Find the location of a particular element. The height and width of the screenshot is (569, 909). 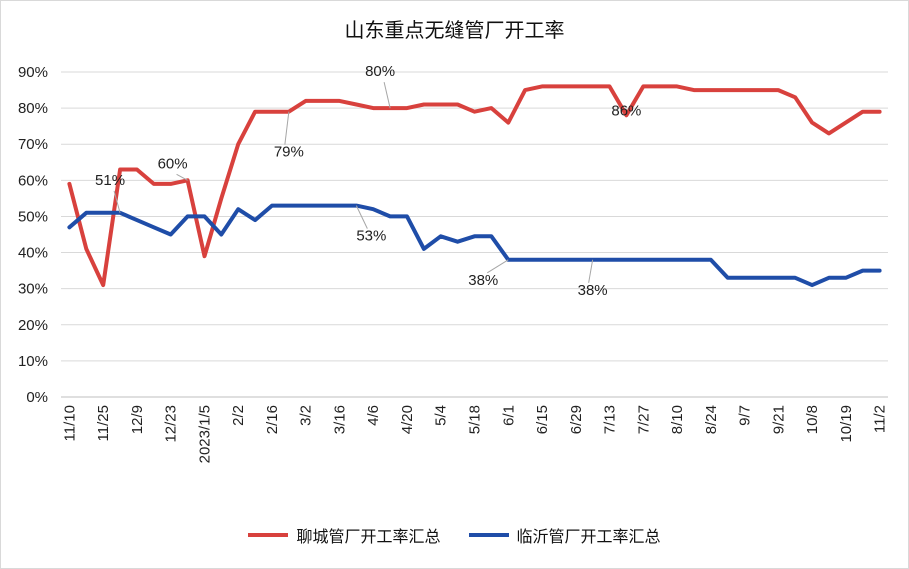

chart-title: 山东重点无缝管厂开工率 is located at coordinates (454, 30).